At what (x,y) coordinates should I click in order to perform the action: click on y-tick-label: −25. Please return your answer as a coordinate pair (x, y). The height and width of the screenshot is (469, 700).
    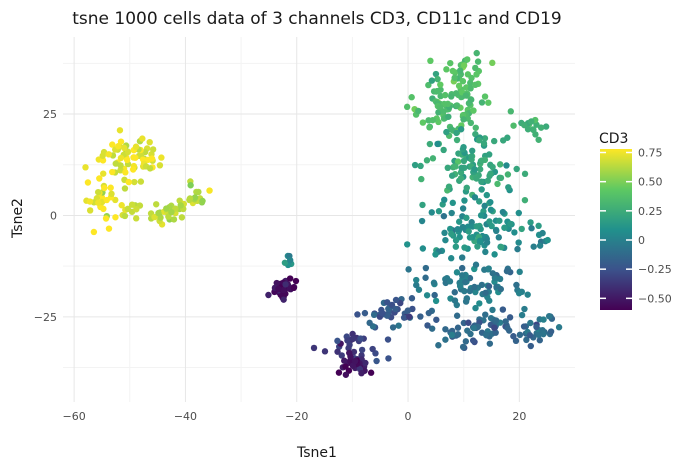
    Looking at the image, I should click on (45, 317).